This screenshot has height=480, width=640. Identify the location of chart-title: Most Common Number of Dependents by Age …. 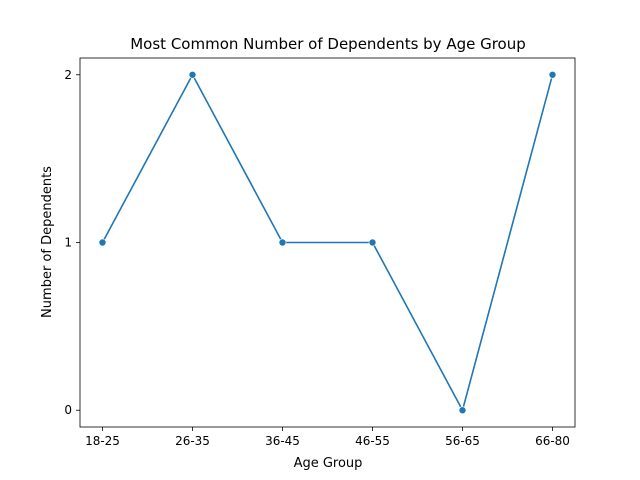
(328, 44).